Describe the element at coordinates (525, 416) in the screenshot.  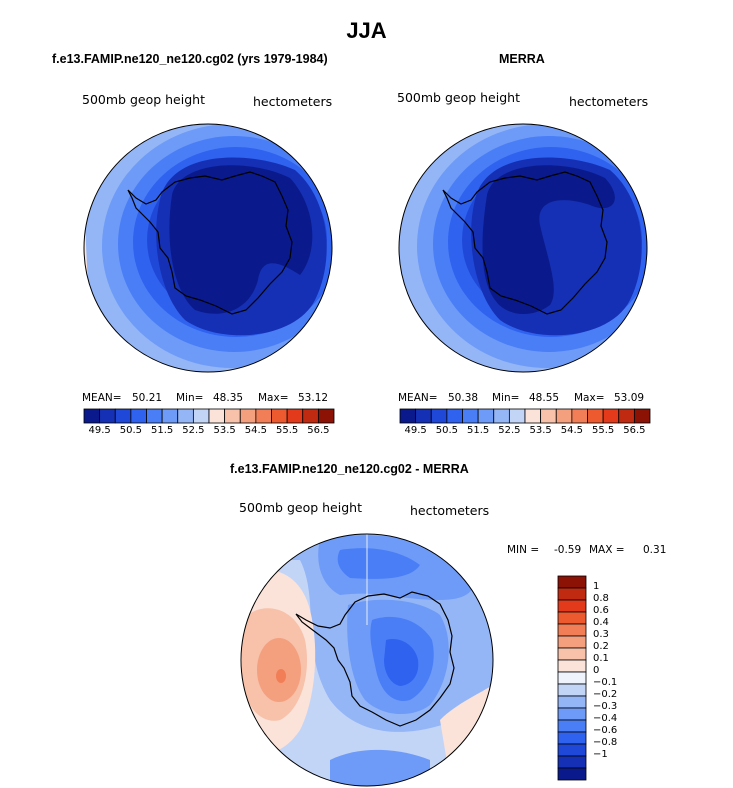
I see `panel-2-colorbar` at that location.